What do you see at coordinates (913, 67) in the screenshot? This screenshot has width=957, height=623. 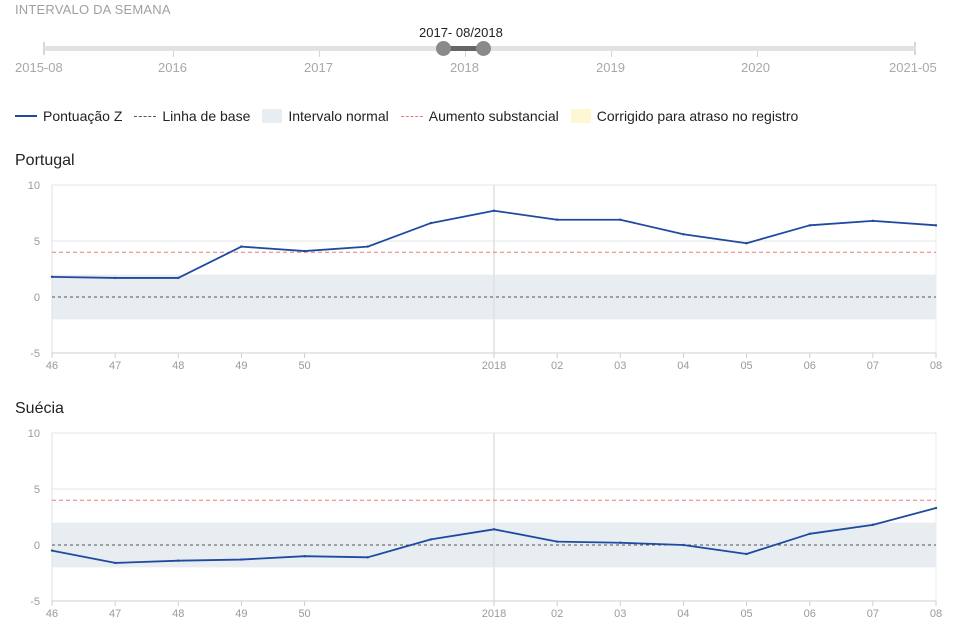 I see `slider-end-label: 2021-05` at bounding box center [913, 67].